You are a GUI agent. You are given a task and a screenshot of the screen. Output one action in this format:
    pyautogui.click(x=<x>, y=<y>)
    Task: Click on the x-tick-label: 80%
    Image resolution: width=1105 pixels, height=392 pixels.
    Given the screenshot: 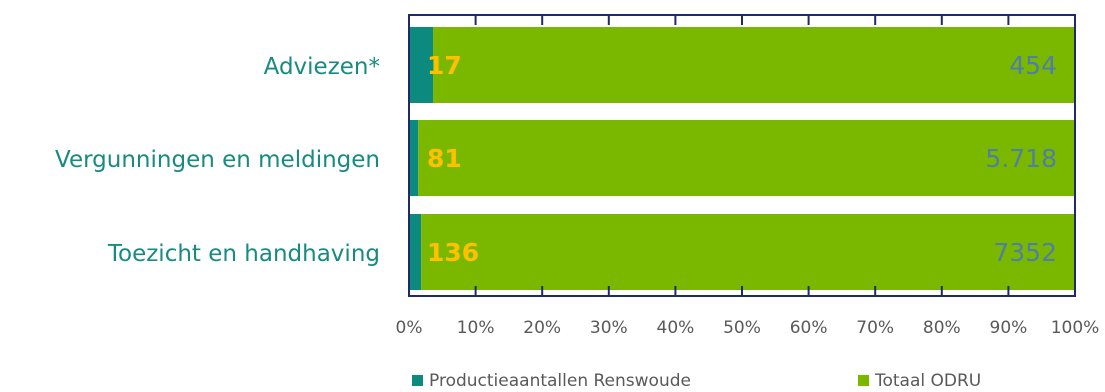 What is the action you would take?
    pyautogui.click(x=942, y=328)
    